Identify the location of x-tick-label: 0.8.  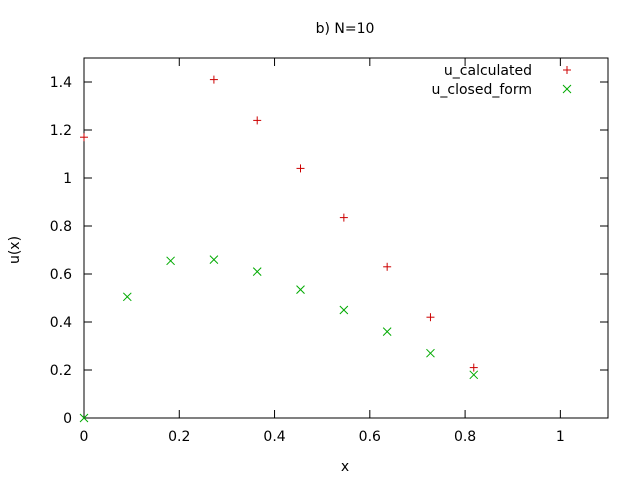
(465, 437).